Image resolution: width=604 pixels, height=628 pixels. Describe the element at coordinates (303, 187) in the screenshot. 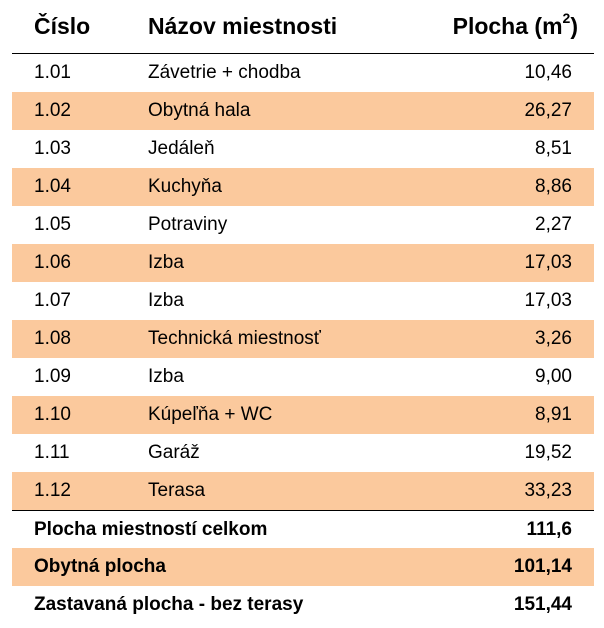

I see `table-row: 1.04 Kuchyňa 8,86` at that location.